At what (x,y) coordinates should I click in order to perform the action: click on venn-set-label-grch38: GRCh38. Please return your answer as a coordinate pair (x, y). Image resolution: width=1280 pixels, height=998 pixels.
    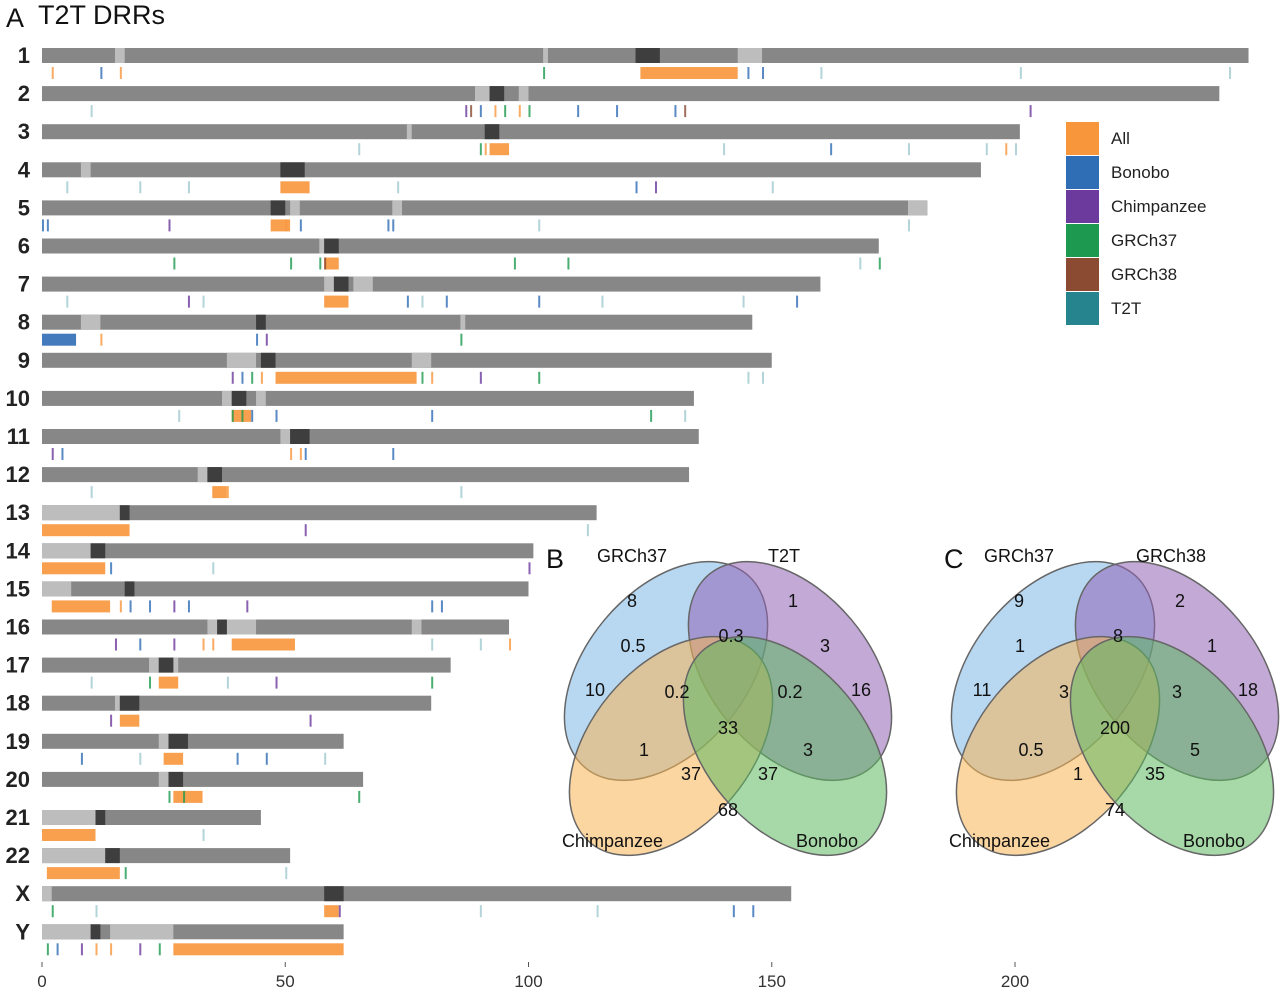
    Looking at the image, I should click on (1171, 556).